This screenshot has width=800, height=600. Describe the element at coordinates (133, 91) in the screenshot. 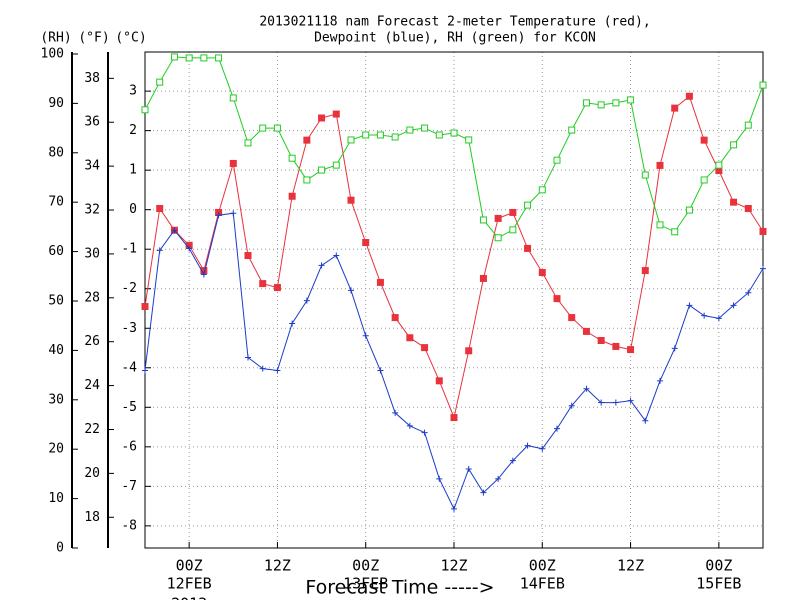

I see `c-tick-label: 3` at that location.